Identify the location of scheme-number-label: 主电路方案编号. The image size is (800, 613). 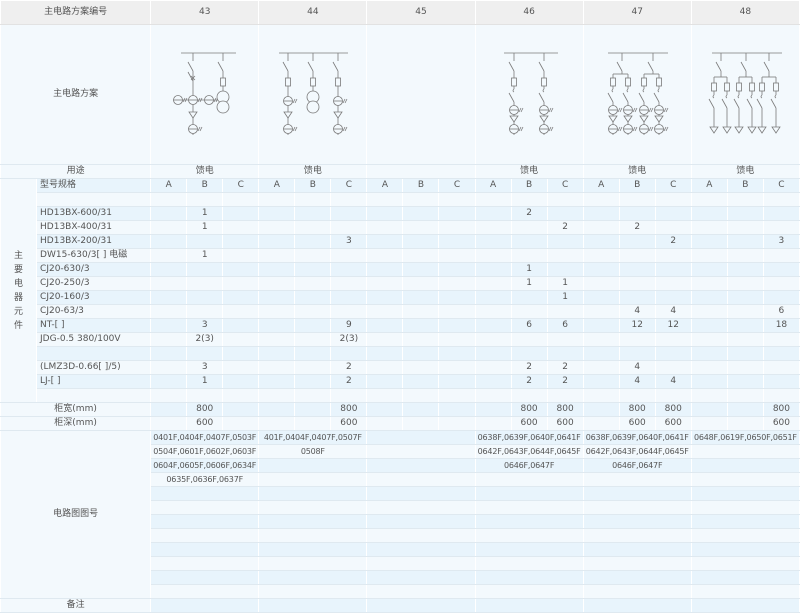
(76, 12).